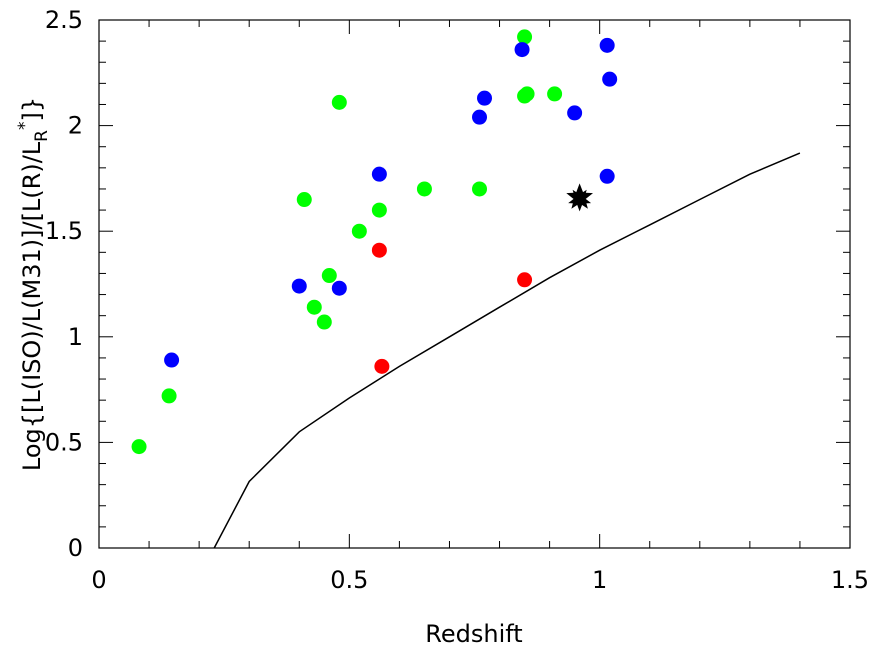 The width and height of the screenshot is (876, 651). Describe the element at coordinates (850, 580) in the screenshot. I see `x-tick-label: 1.5` at that location.